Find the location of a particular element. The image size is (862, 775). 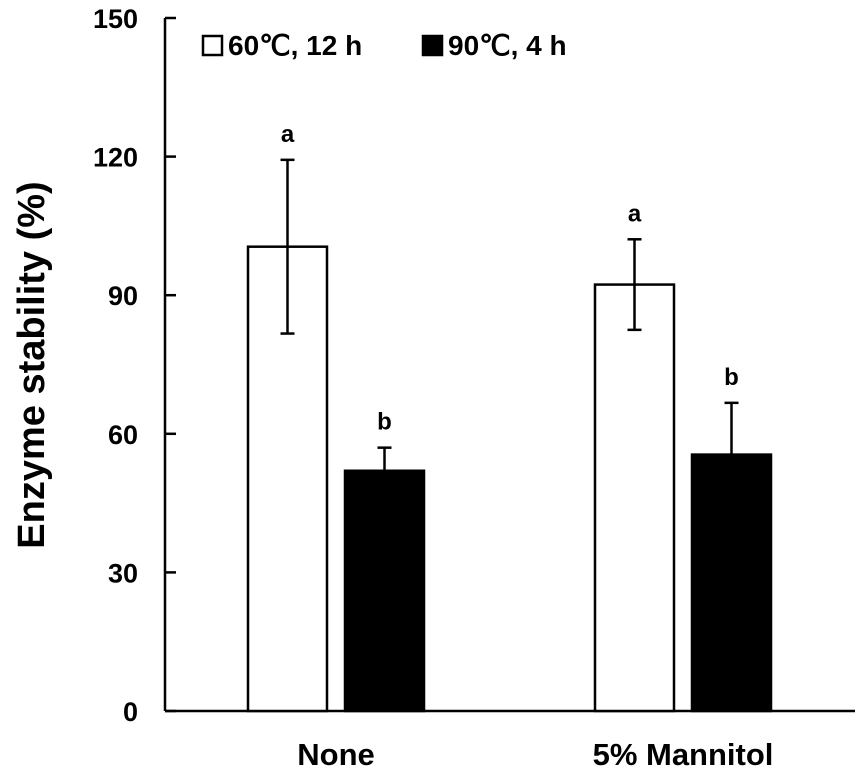

category-label: 5% Mannitol is located at coordinates (683, 754).